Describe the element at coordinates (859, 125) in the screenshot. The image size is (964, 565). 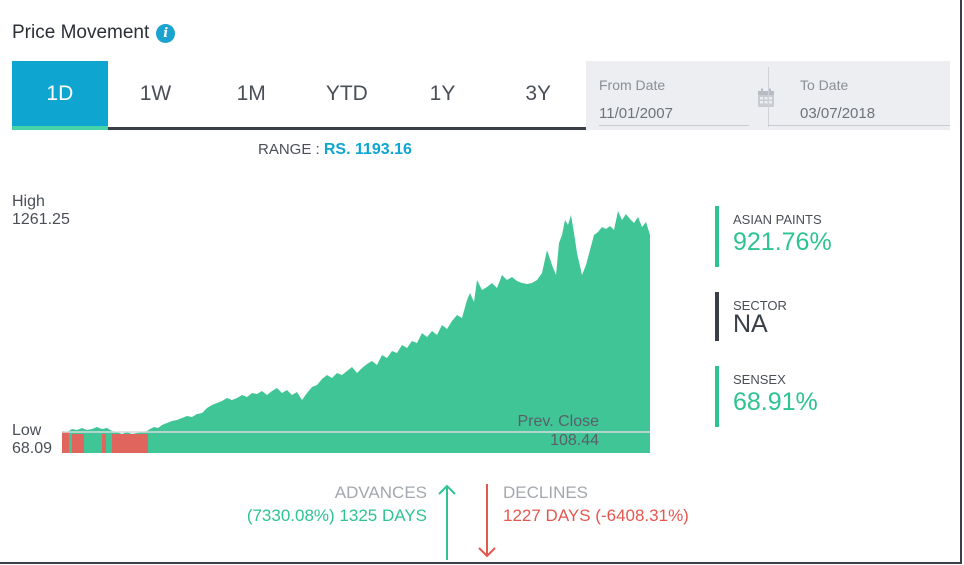
I see `to-date-underline` at that location.